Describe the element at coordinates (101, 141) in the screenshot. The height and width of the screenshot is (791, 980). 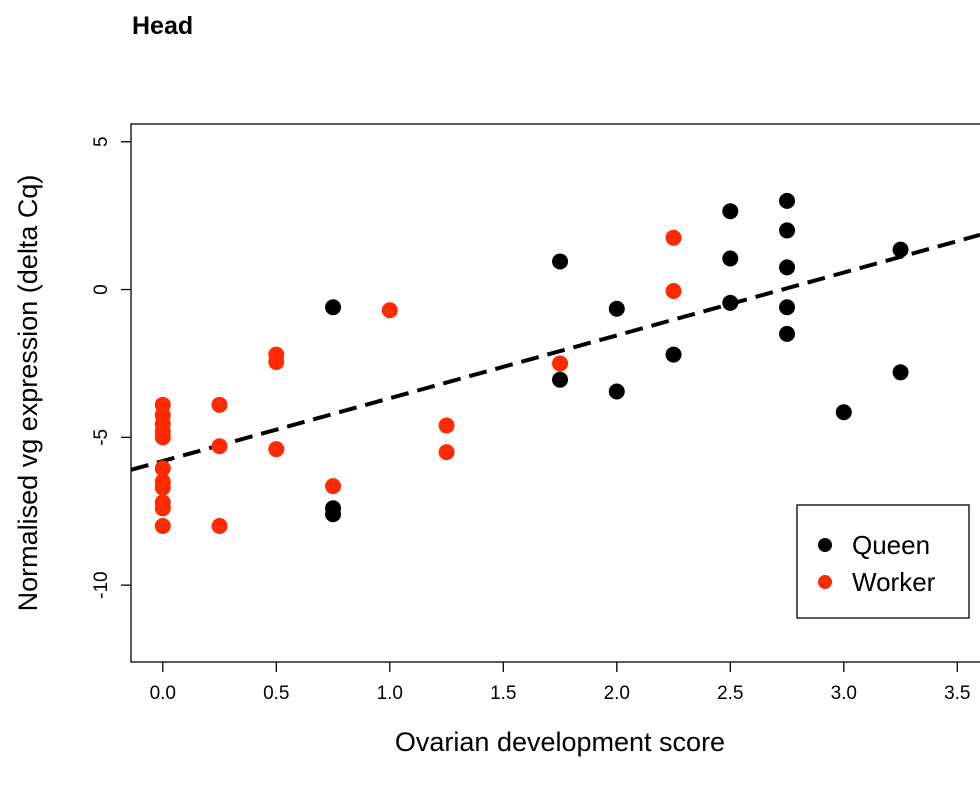
I see `y-tick-label: 5` at that location.